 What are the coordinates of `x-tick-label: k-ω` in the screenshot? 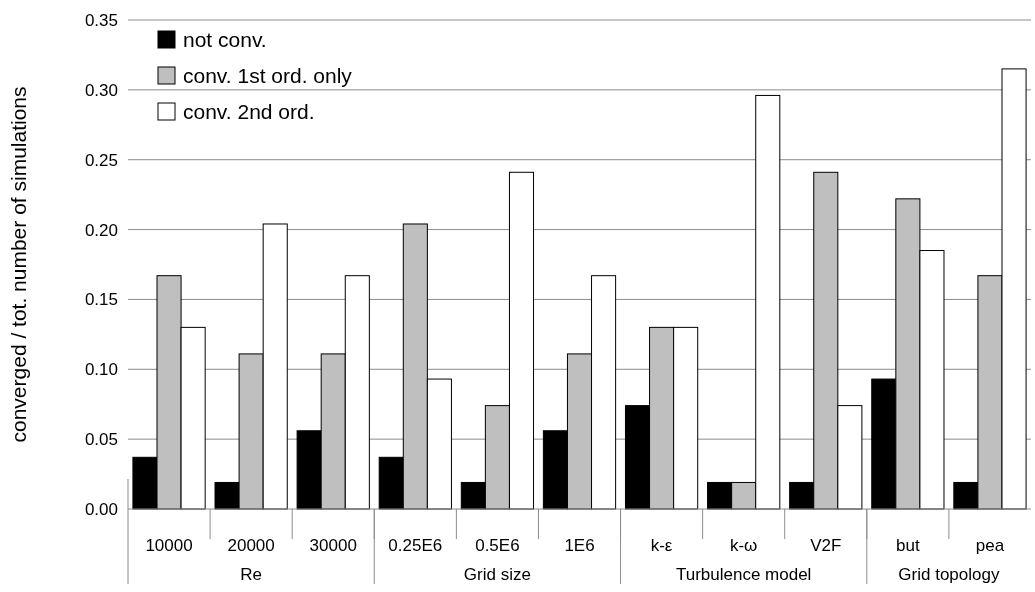 It's located at (743, 545).